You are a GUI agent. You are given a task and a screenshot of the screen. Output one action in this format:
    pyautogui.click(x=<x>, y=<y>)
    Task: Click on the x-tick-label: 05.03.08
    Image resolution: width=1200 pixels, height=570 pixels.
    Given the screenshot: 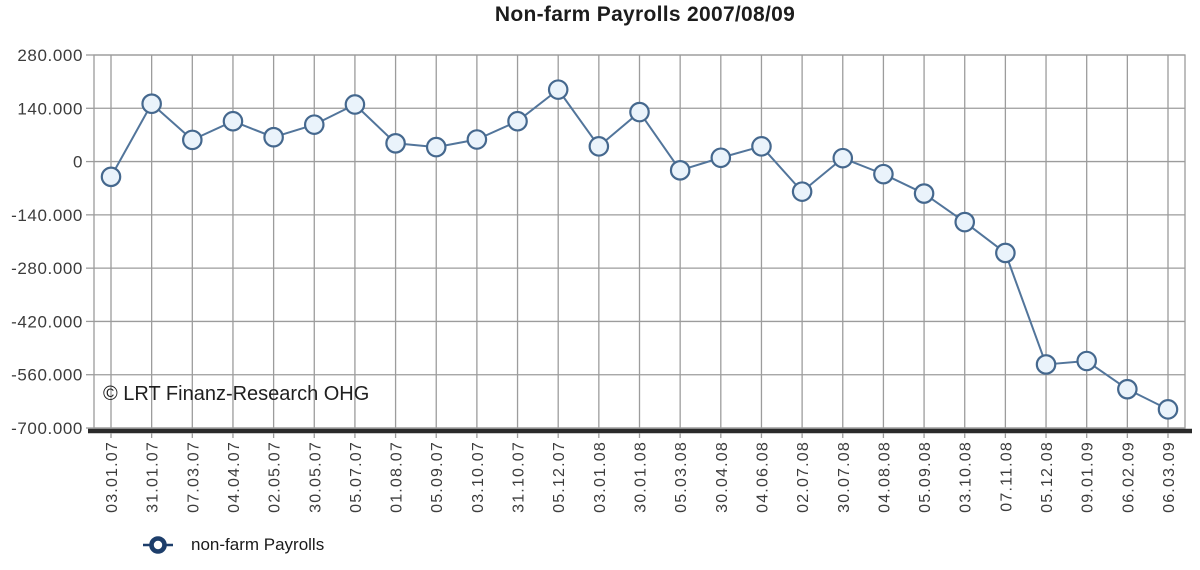 What is the action you would take?
    pyautogui.click(x=681, y=477)
    